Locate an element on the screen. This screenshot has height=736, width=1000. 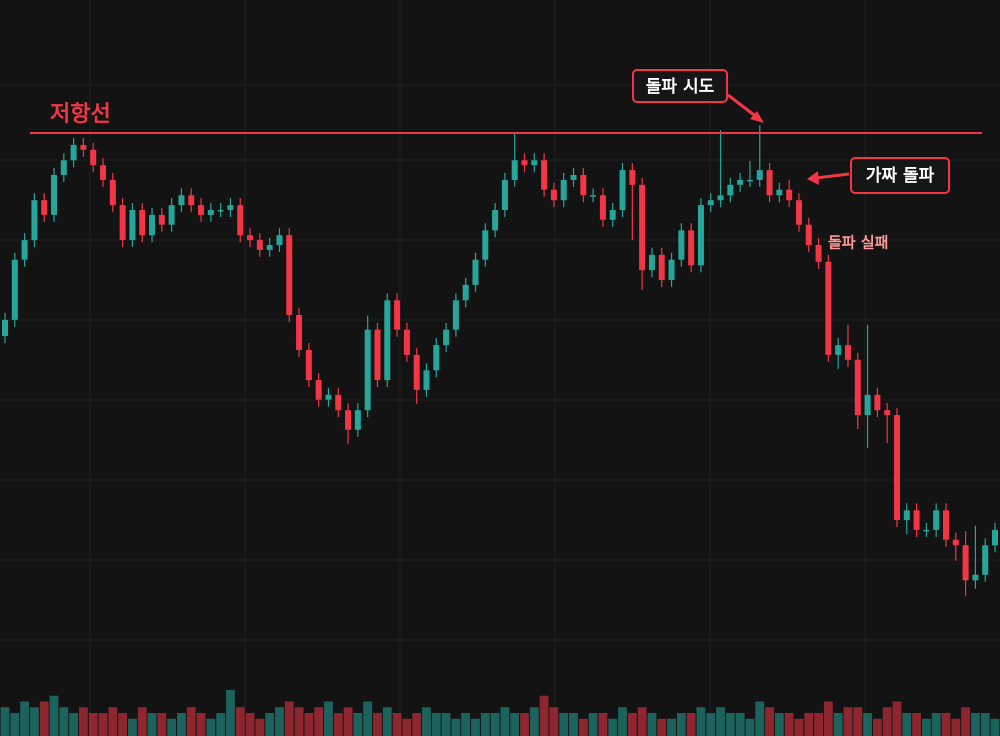
arrow-head is located at coordinates (757, 117).